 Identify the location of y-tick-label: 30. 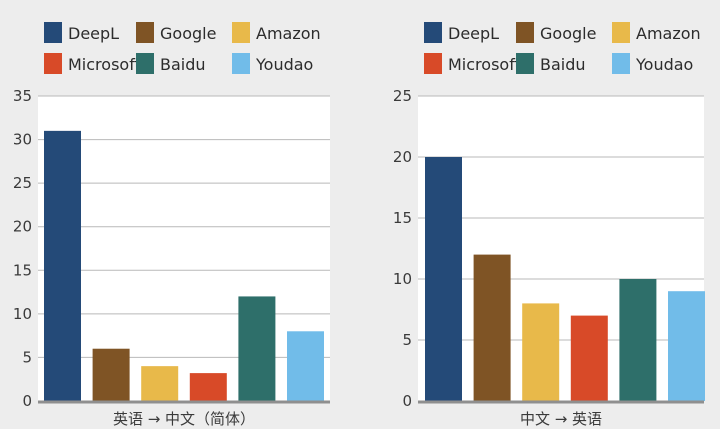
(22, 140).